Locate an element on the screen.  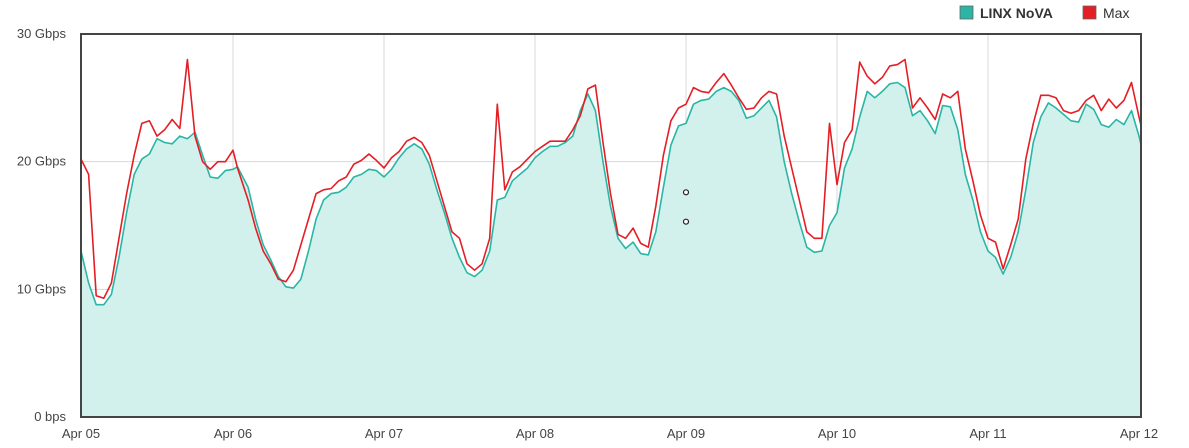
y-tick-label: 10 Gbps is located at coordinates (42, 288).